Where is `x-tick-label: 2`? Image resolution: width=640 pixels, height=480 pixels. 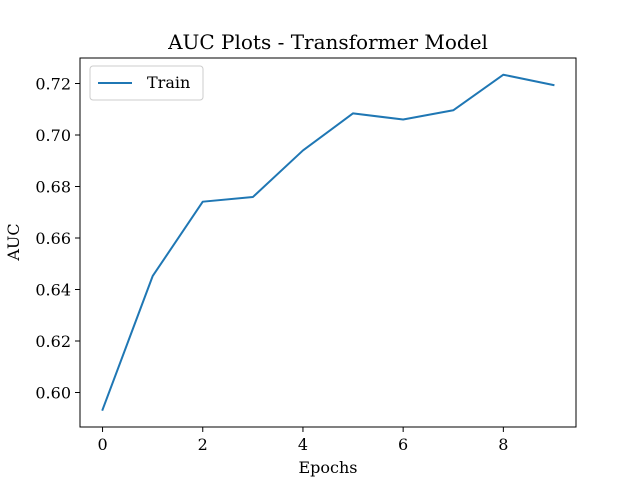 x-tick-label: 2 is located at coordinates (203, 444).